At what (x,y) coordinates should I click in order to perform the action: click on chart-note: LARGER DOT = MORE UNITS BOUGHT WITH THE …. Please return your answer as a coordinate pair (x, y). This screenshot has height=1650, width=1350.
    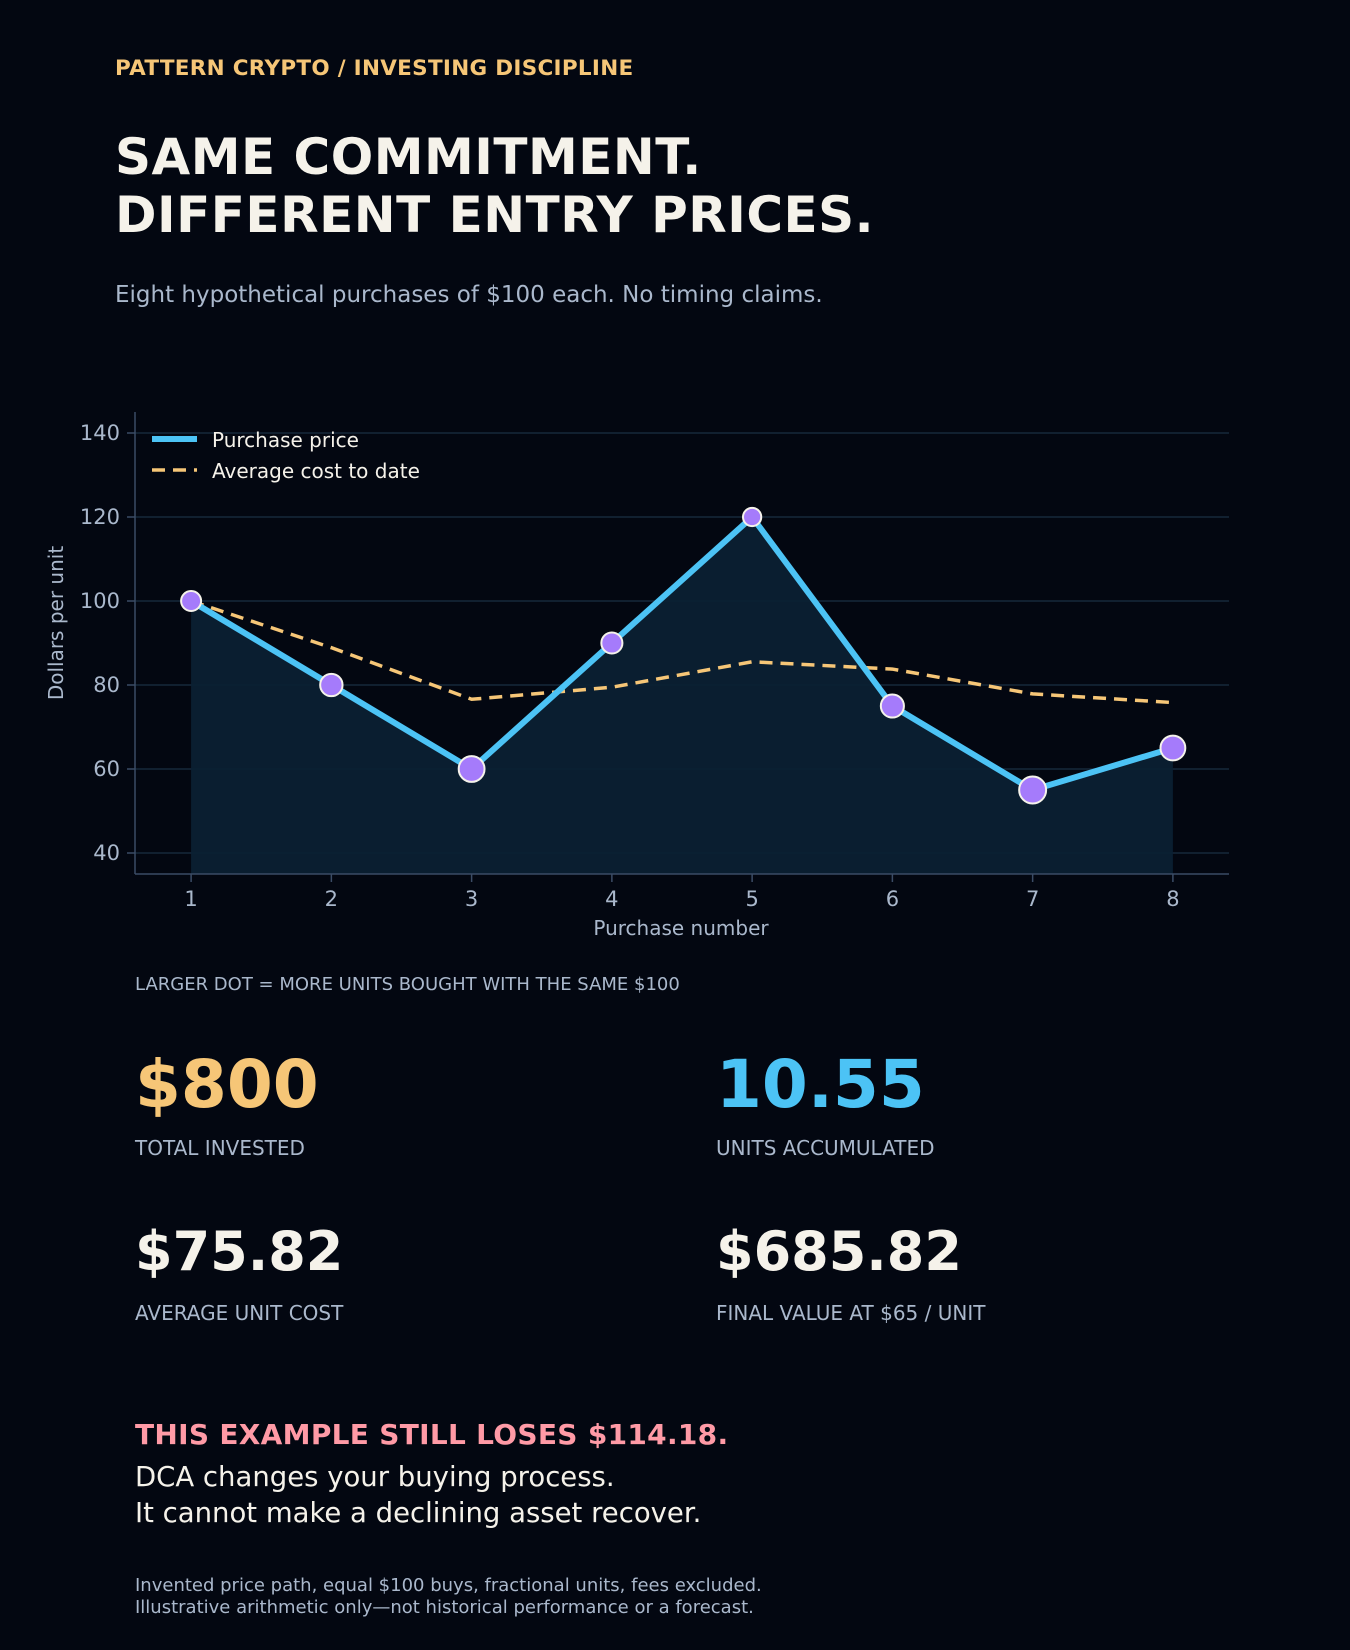
    Looking at the image, I should click on (407, 984).